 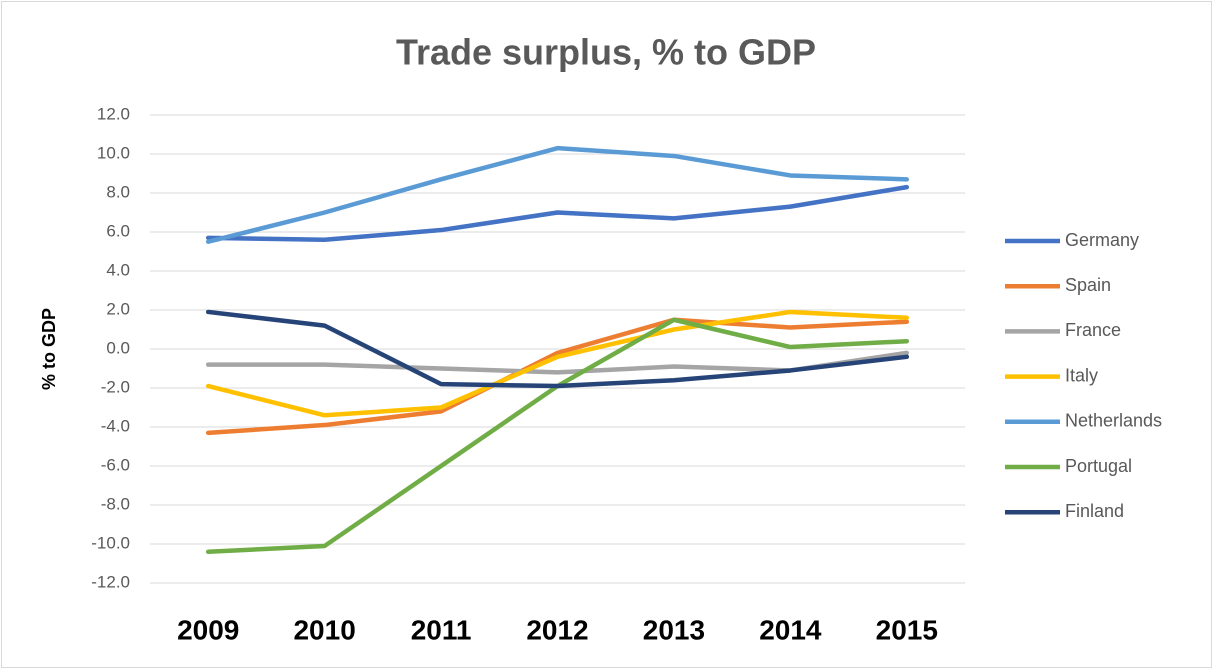 What do you see at coordinates (118, 191) in the screenshot?
I see `y-tick-label: 8.0` at bounding box center [118, 191].